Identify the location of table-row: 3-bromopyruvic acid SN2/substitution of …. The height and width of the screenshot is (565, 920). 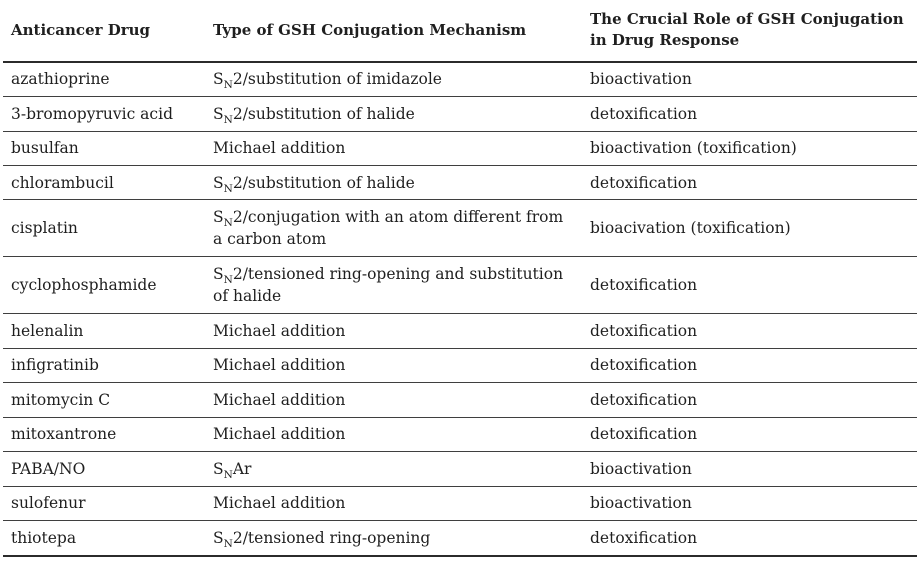
(460, 114).